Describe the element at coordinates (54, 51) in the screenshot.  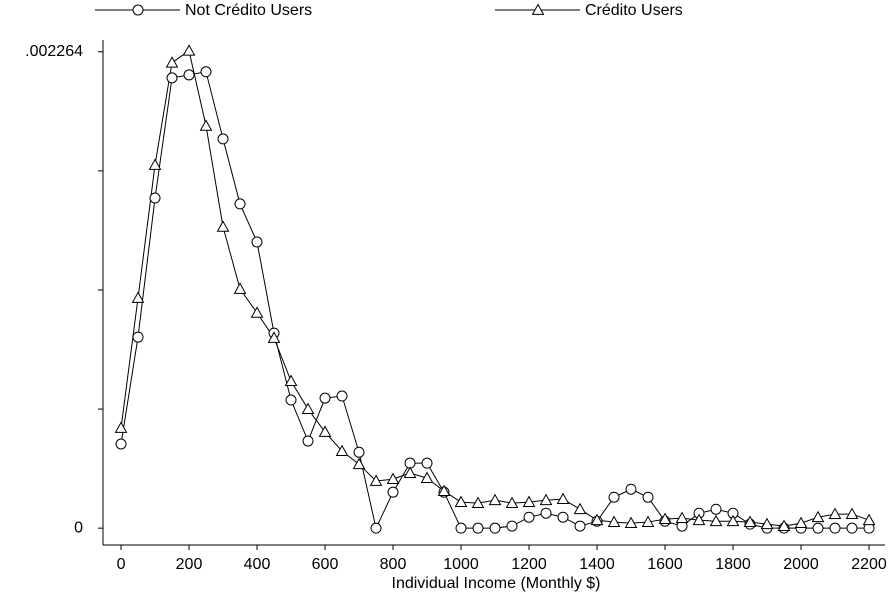
I see `y-tick-label: .002264` at that location.